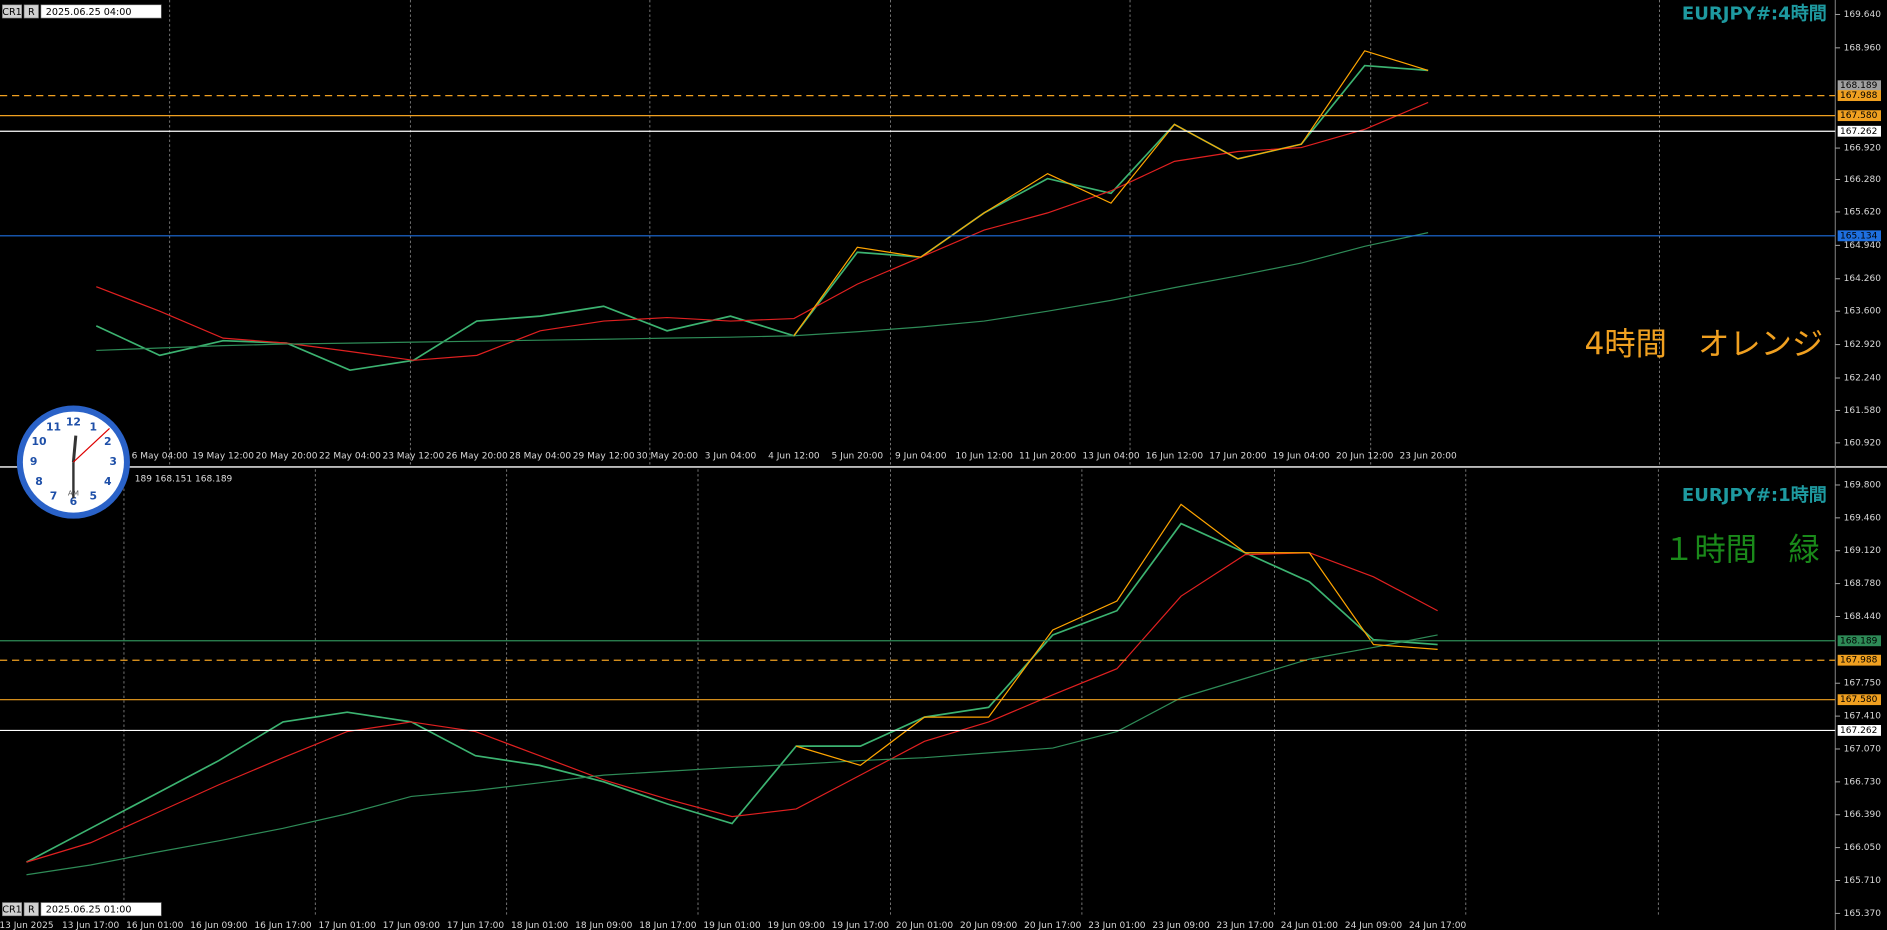 This screenshot has height=930, width=1887. Describe the element at coordinates (91, 925) in the screenshot. I see `x-tick-label: 13 Jun 17:00` at that location.